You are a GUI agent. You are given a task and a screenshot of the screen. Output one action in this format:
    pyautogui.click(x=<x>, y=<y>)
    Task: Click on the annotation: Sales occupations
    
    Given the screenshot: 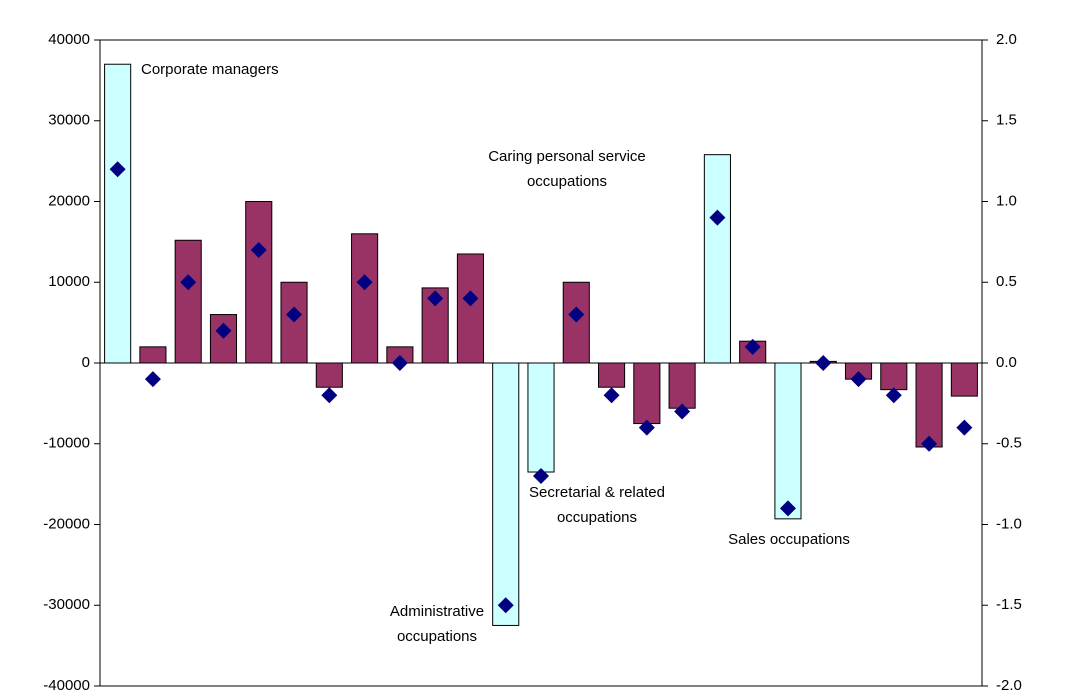 What is the action you would take?
    pyautogui.click(x=789, y=539)
    